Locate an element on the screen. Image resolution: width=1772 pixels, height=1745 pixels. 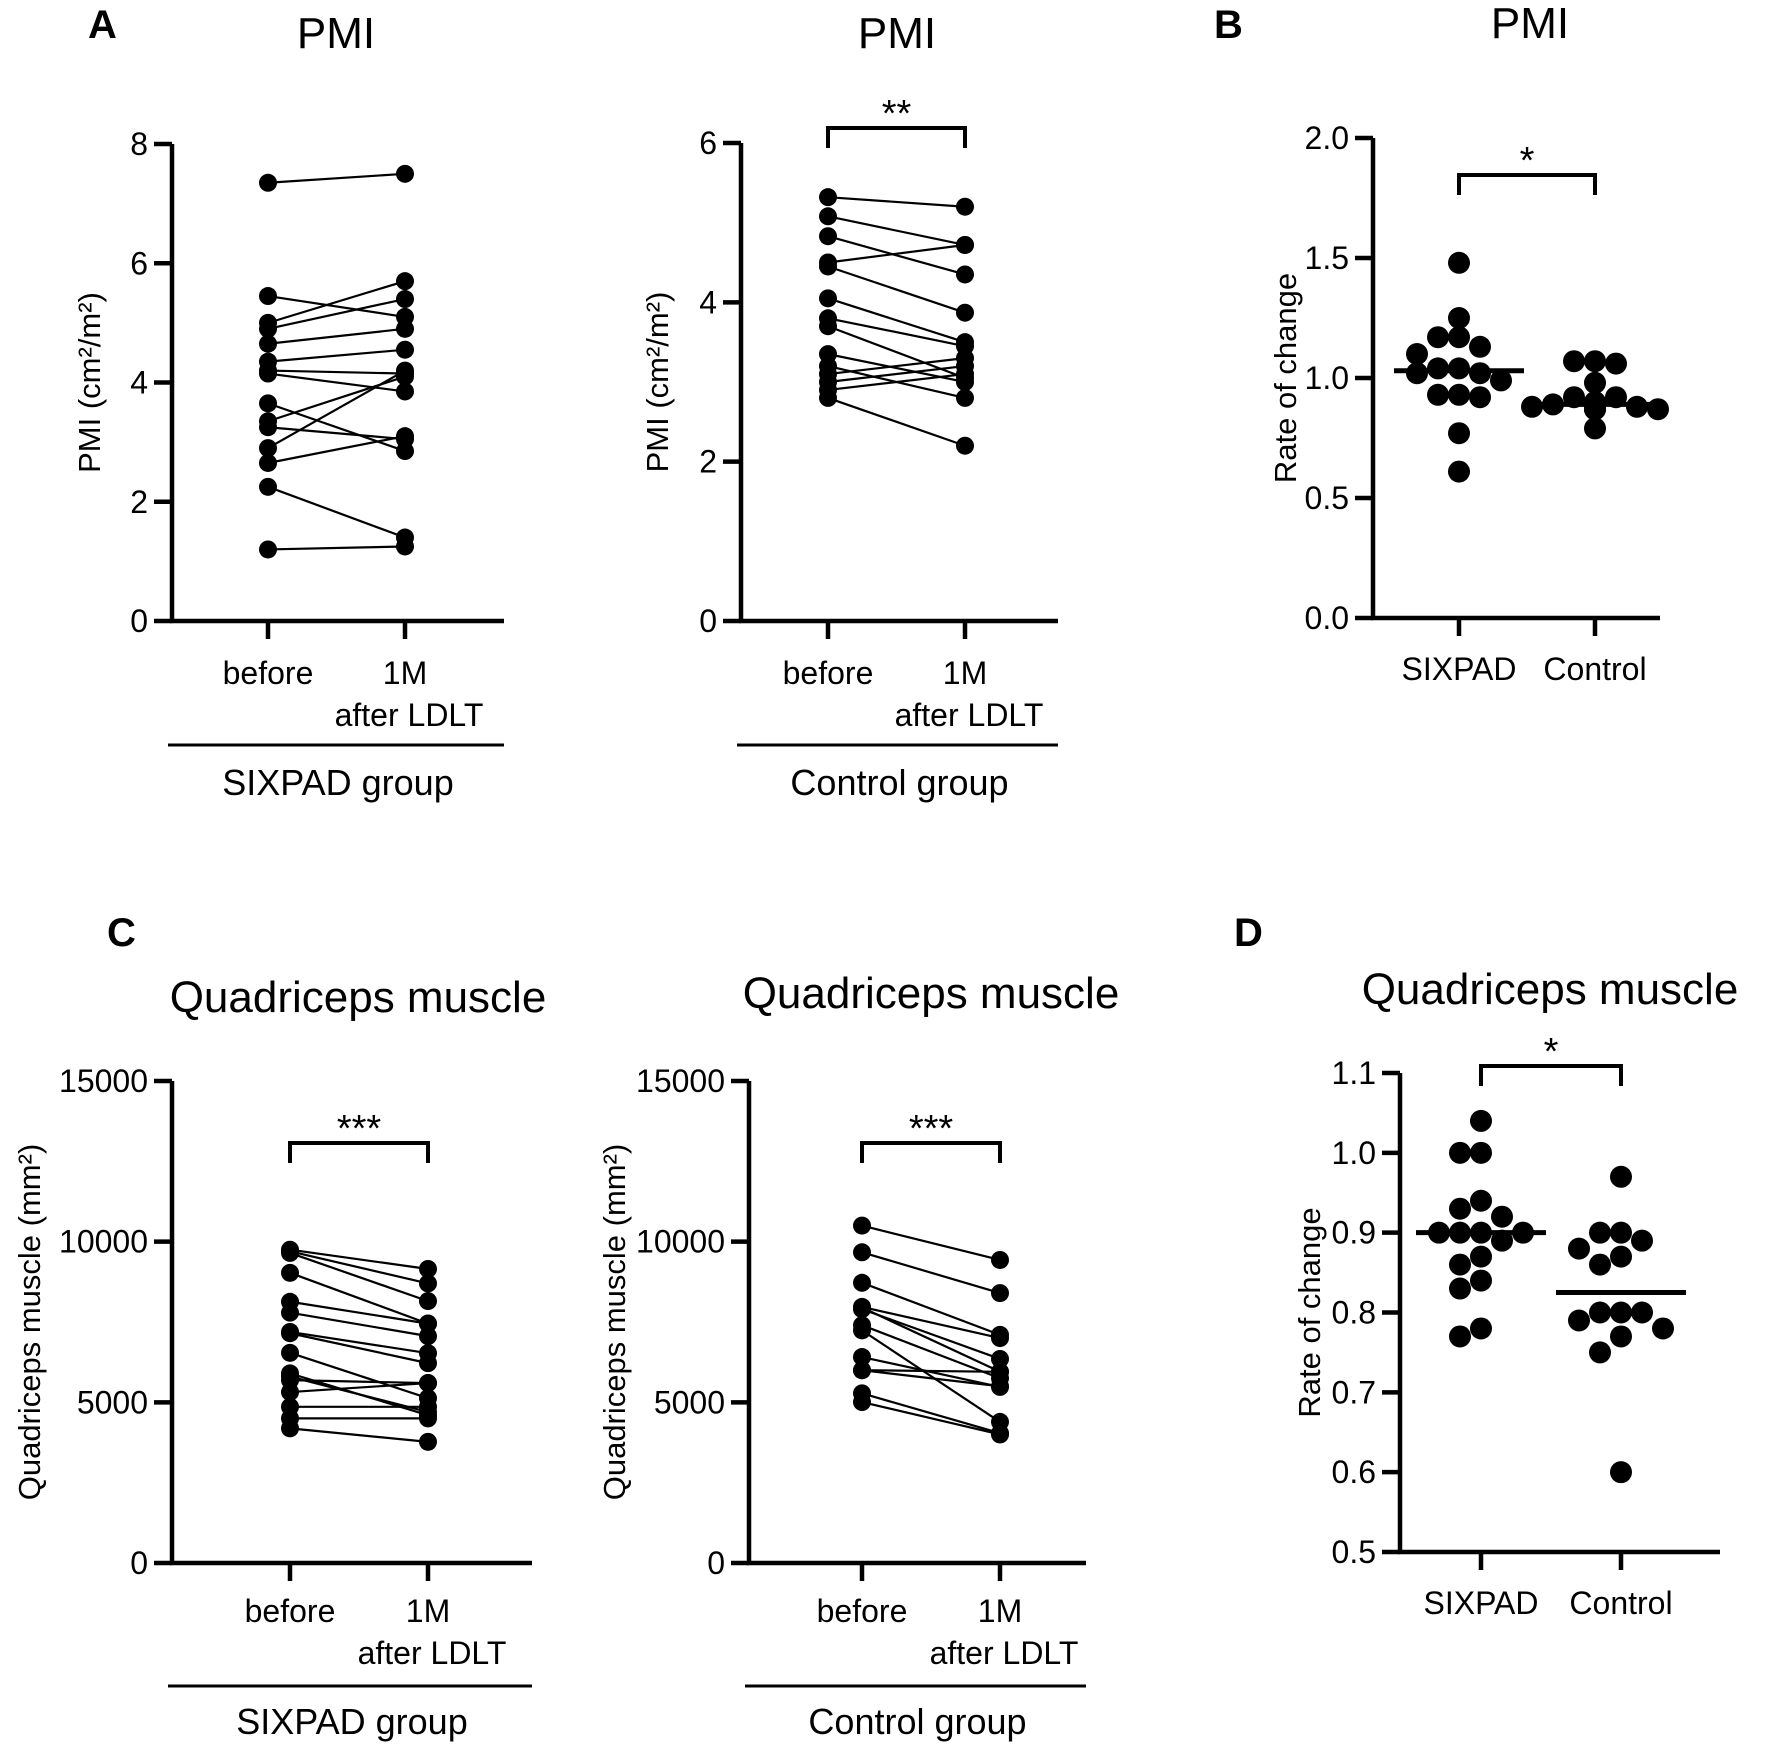
y-axis-label: Rate of change is located at coordinates (1309, 1312).